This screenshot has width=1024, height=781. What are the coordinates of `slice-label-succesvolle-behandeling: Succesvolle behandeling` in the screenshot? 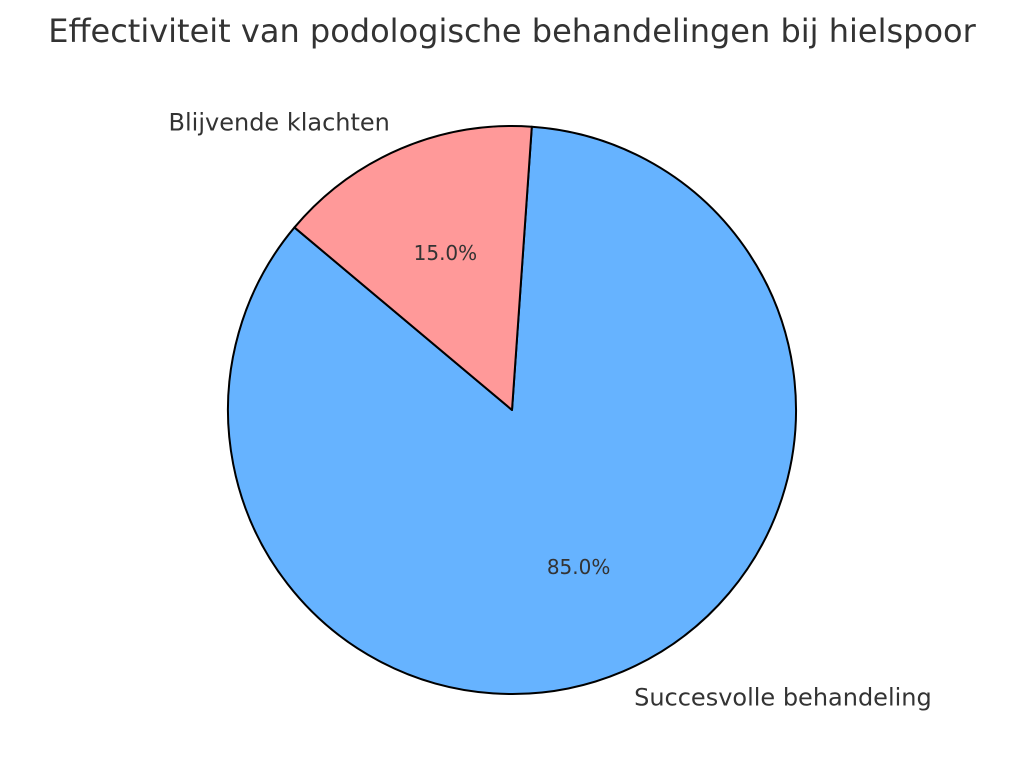 It's located at (783, 698).